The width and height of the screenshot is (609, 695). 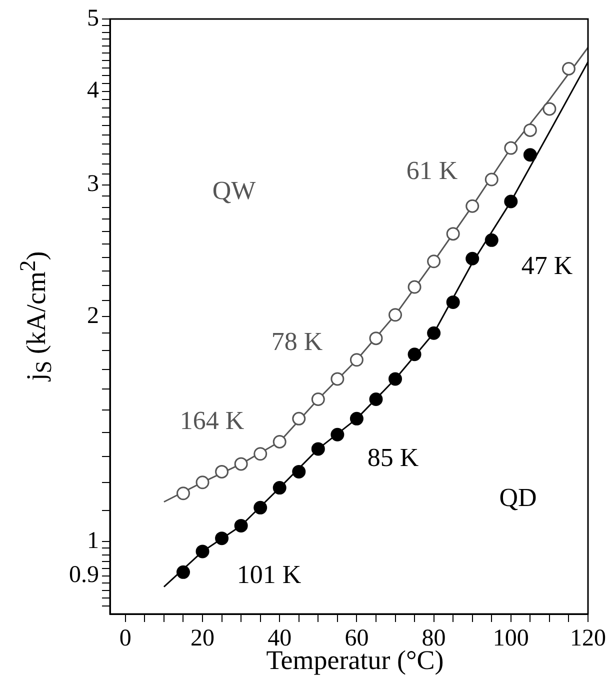 I want to click on x-tick-label: 120, so click(x=588, y=639).